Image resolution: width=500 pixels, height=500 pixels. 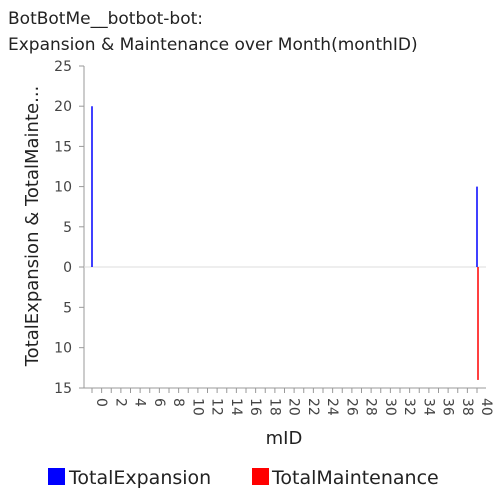 What do you see at coordinates (332, 407) in the screenshot?
I see `x-tick-label: 24` at bounding box center [332, 407].